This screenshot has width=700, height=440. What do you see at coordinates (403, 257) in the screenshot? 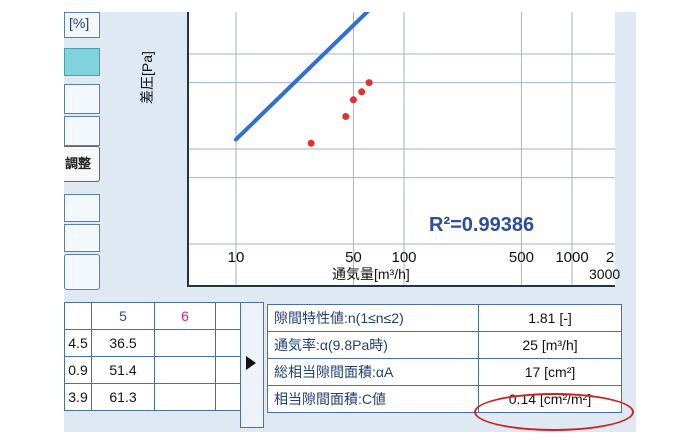
I see `x-tick-label: 100` at bounding box center [403, 257].